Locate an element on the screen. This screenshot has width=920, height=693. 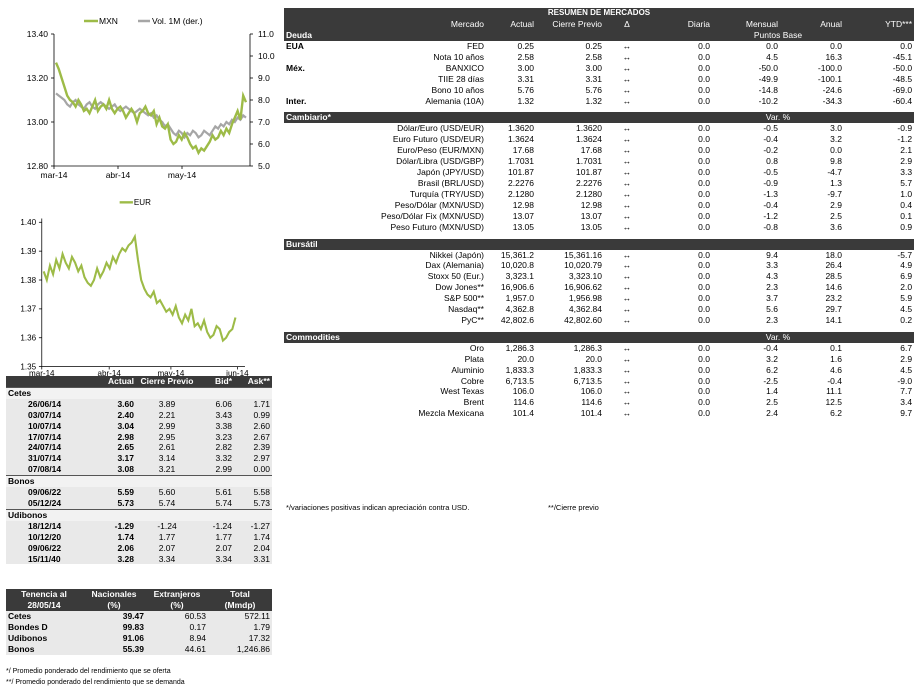
row-annual: -24.6 is located at coordinates (832, 89).